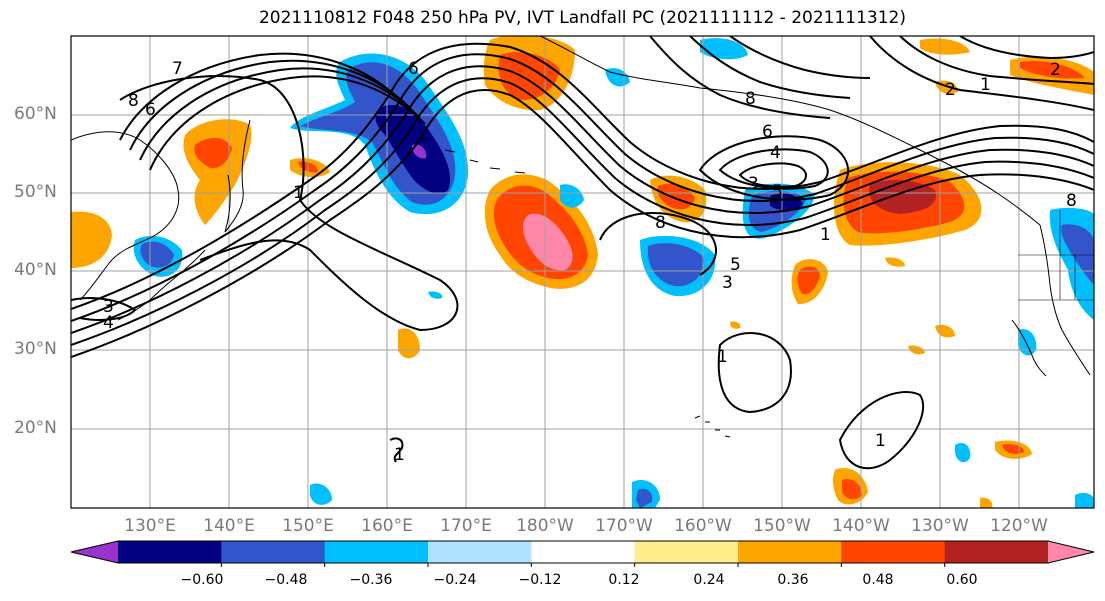 This screenshot has height=601, width=1105. I want to click on colorbar-extend-high, so click(1071, 552).